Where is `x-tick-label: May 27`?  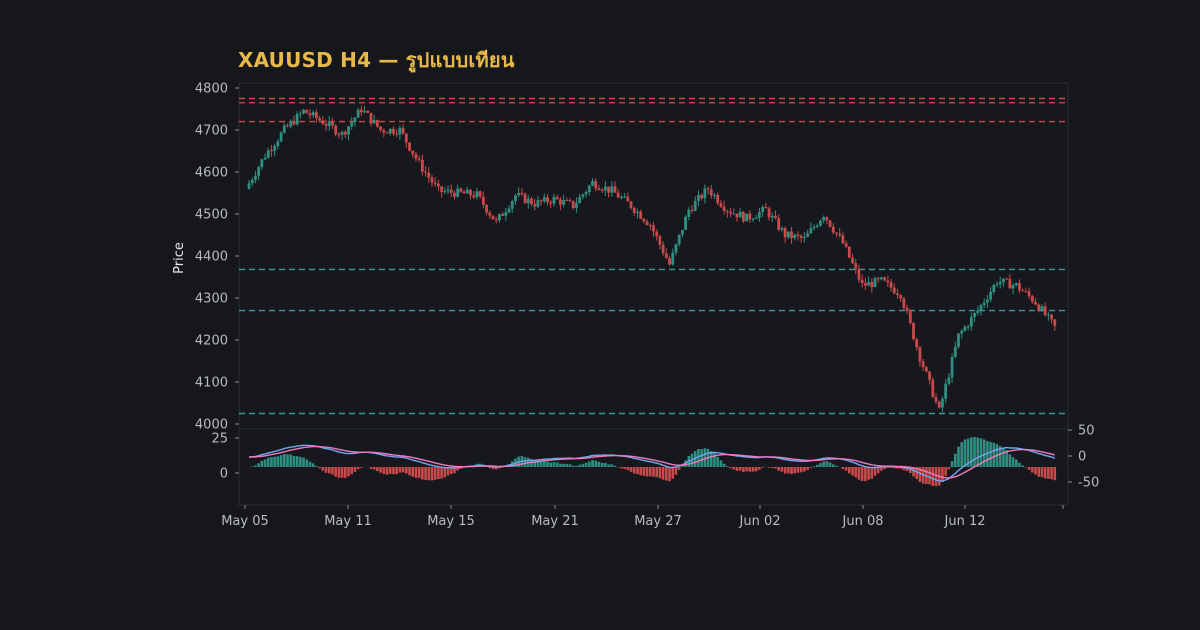 x-tick-label: May 27 is located at coordinates (658, 521).